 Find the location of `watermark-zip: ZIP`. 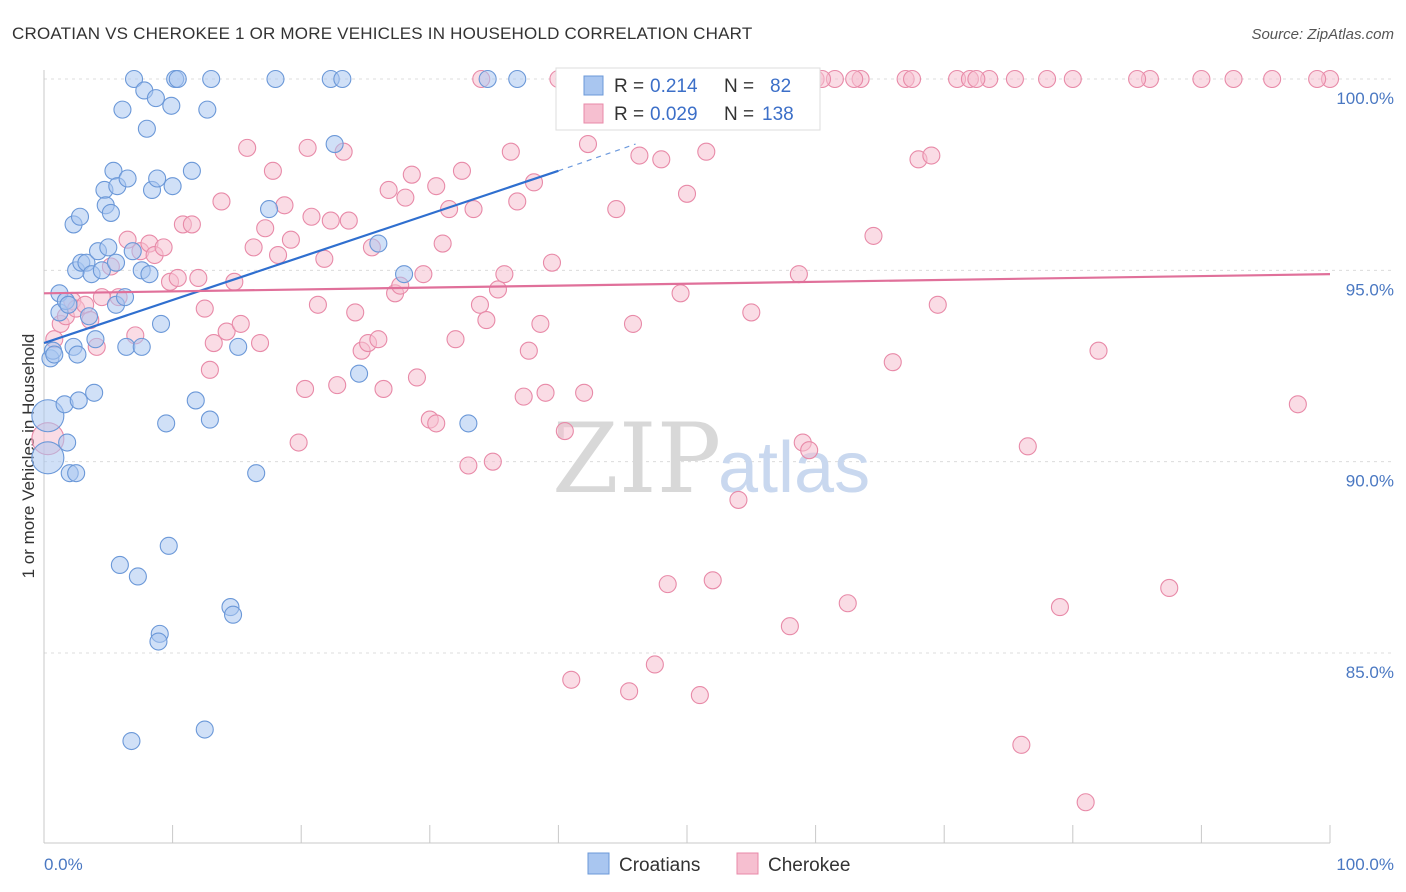

watermark-zip: ZIP is located at coordinates (636, 459).